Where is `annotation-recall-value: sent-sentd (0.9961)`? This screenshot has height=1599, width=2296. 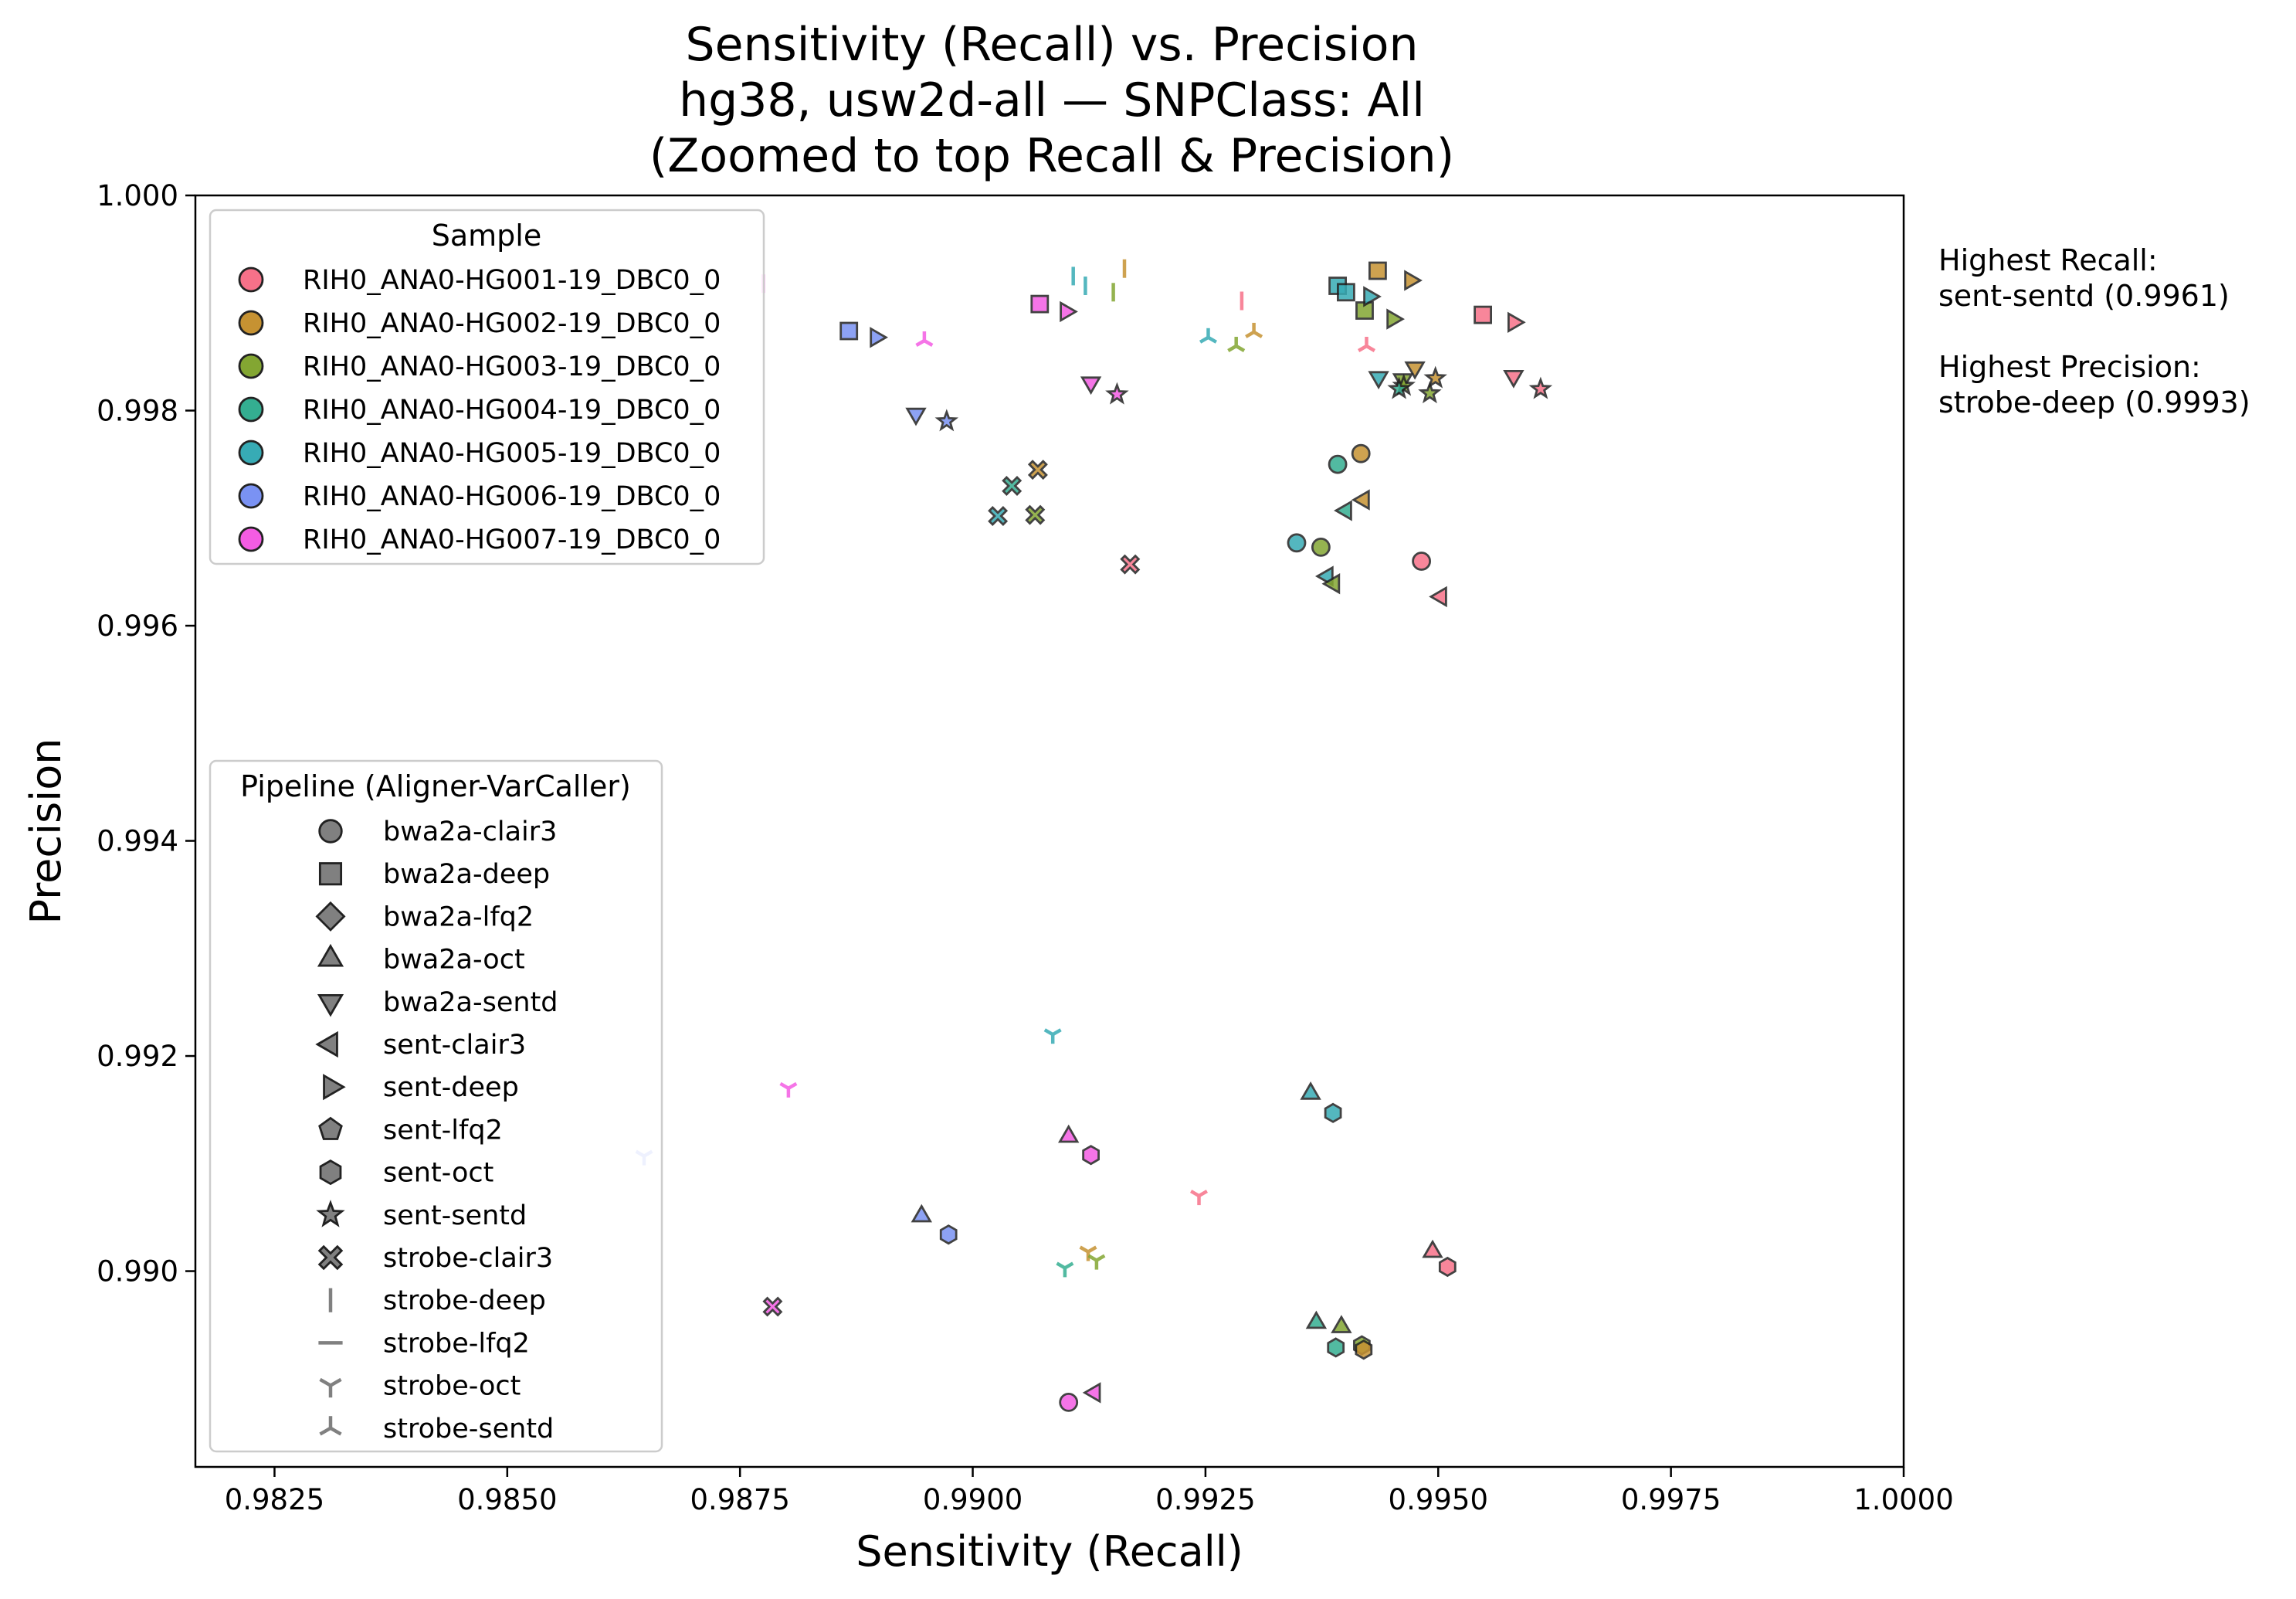
annotation-recall-value: sent-sentd (0.9961) is located at coordinates (2084, 296).